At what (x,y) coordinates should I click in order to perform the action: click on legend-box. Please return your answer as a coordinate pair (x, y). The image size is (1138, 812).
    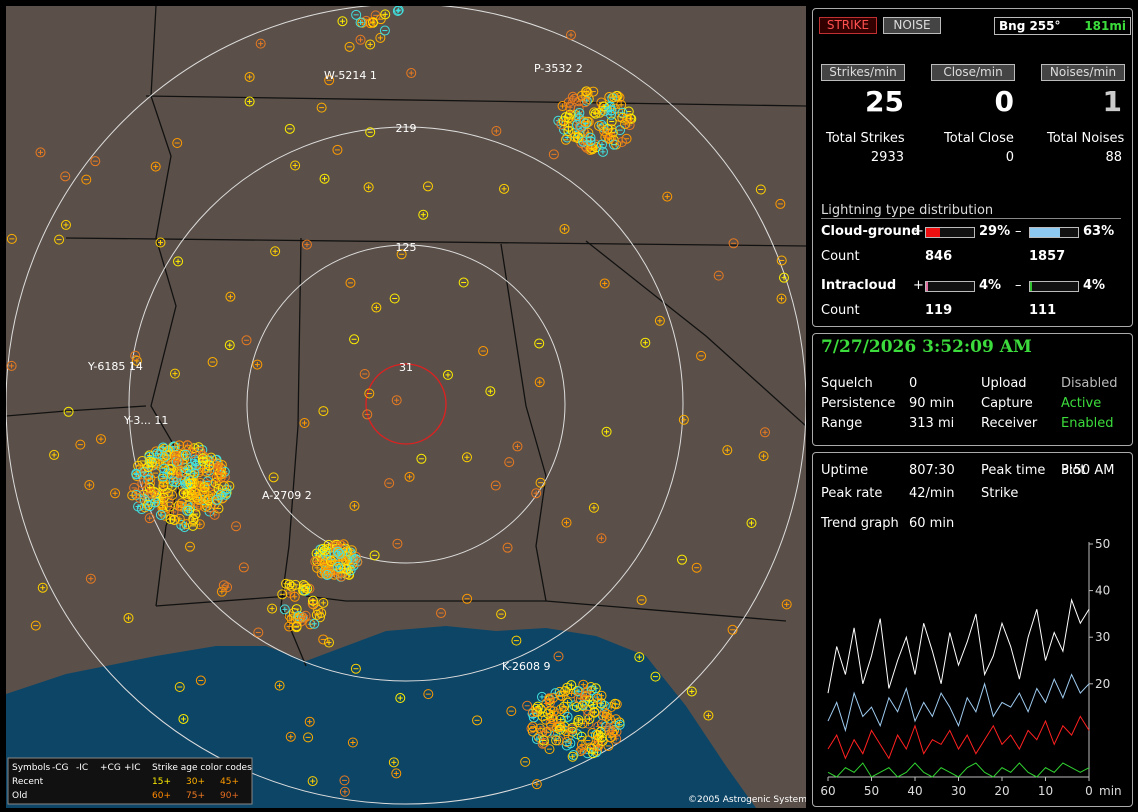
    Looking at the image, I should click on (130, 781).